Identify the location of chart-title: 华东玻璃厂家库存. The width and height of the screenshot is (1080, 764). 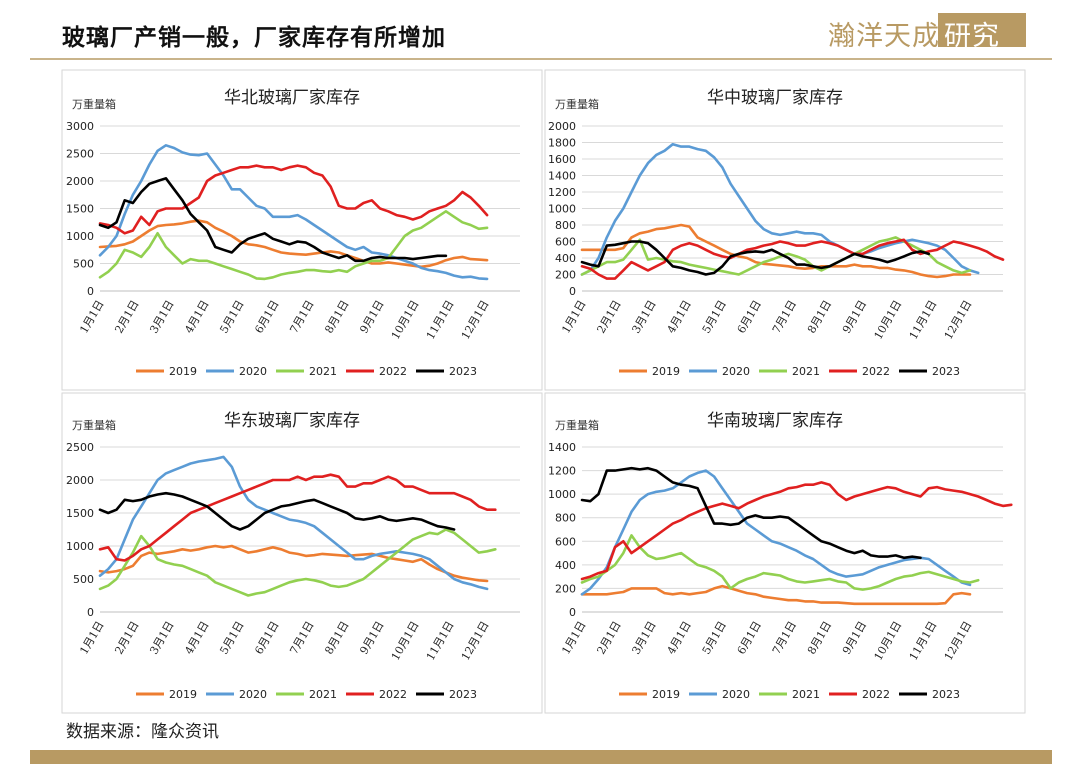
(292, 421).